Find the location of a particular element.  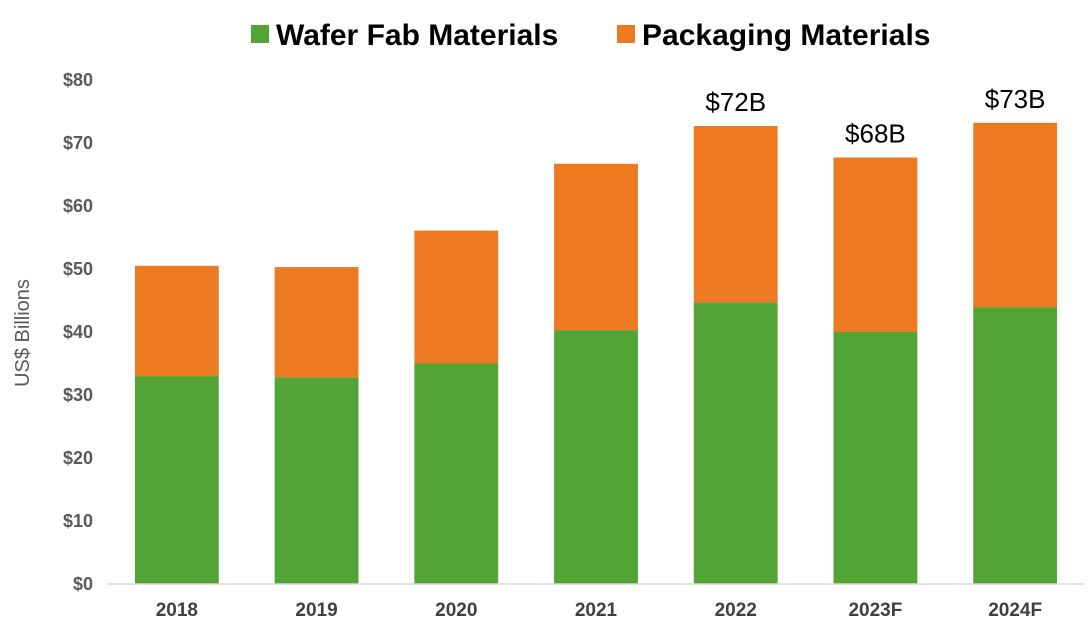

bar-wafer-fab-2019 is located at coordinates (316, 480).